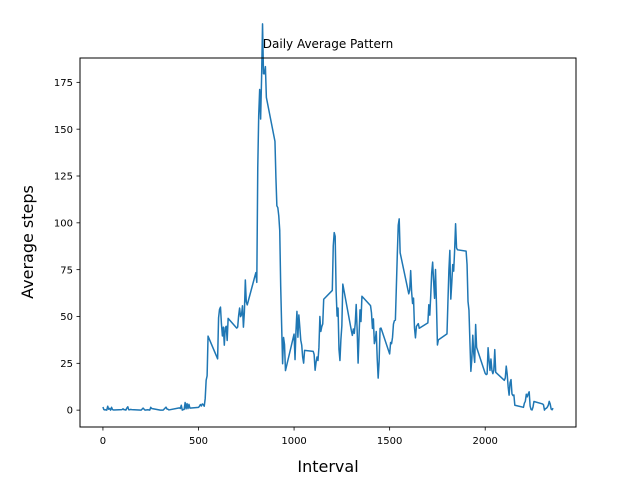 The width and height of the screenshot is (640, 480). What do you see at coordinates (67, 247) in the screenshot?
I see `y-axis: 0 25 50 75 100 125 150 175` at bounding box center [67, 247].